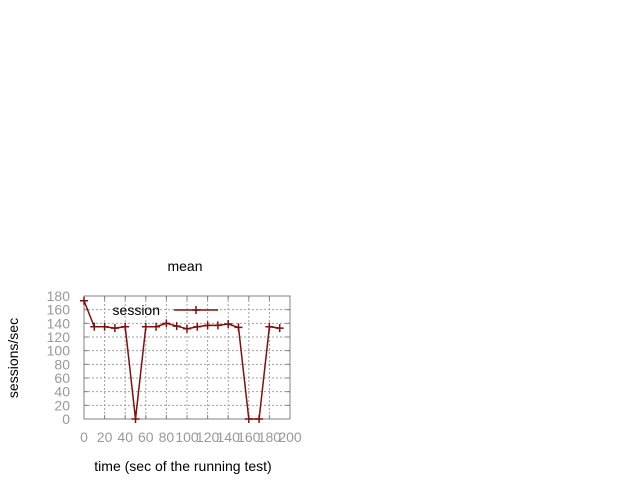 The image size is (640, 480). Describe the element at coordinates (270, 437) in the screenshot. I see `x-tick-label: 180` at that location.